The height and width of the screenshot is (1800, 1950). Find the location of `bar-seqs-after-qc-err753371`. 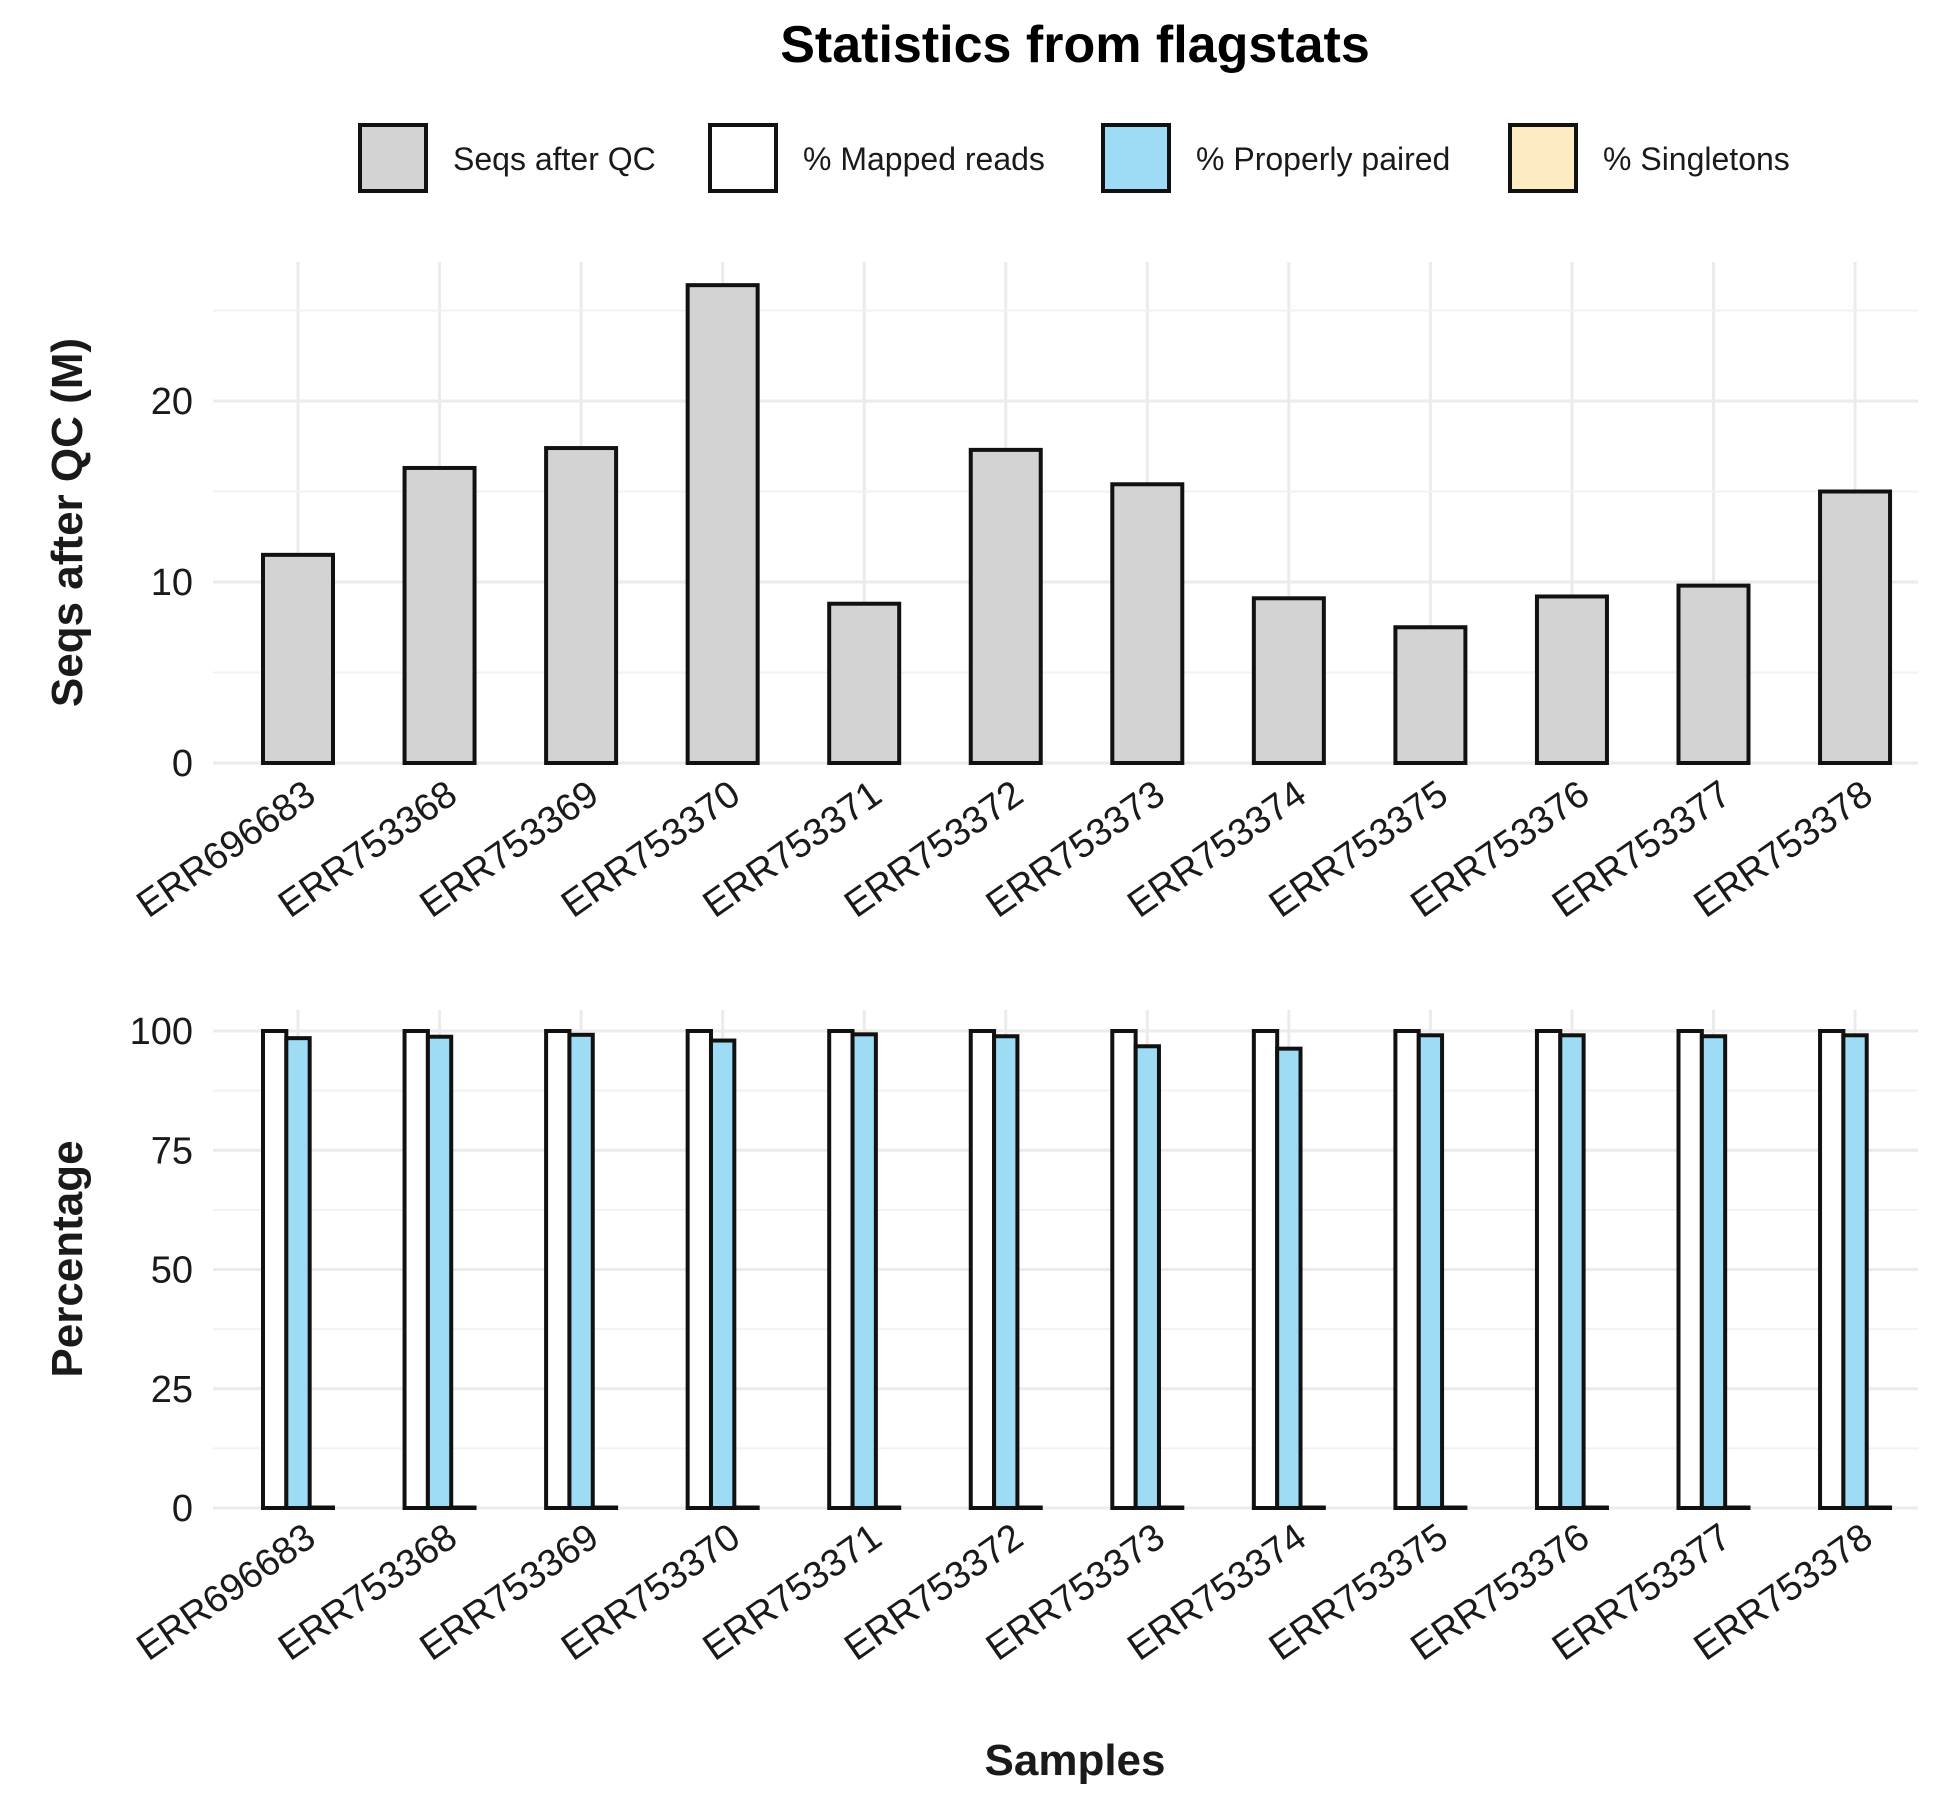

bar-seqs-after-qc-err753371 is located at coordinates (864, 683).